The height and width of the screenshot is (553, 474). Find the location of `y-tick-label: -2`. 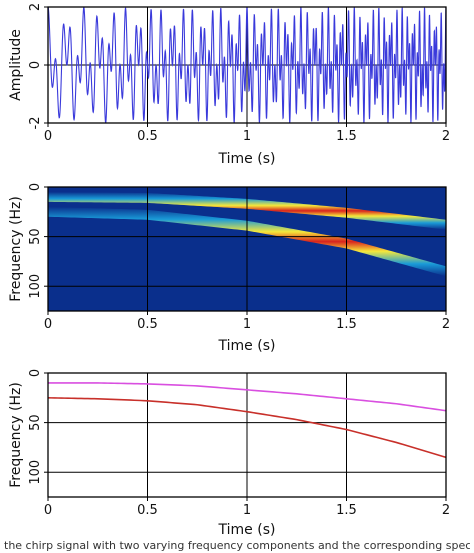

y-tick-label: -2 is located at coordinates (35, 123).